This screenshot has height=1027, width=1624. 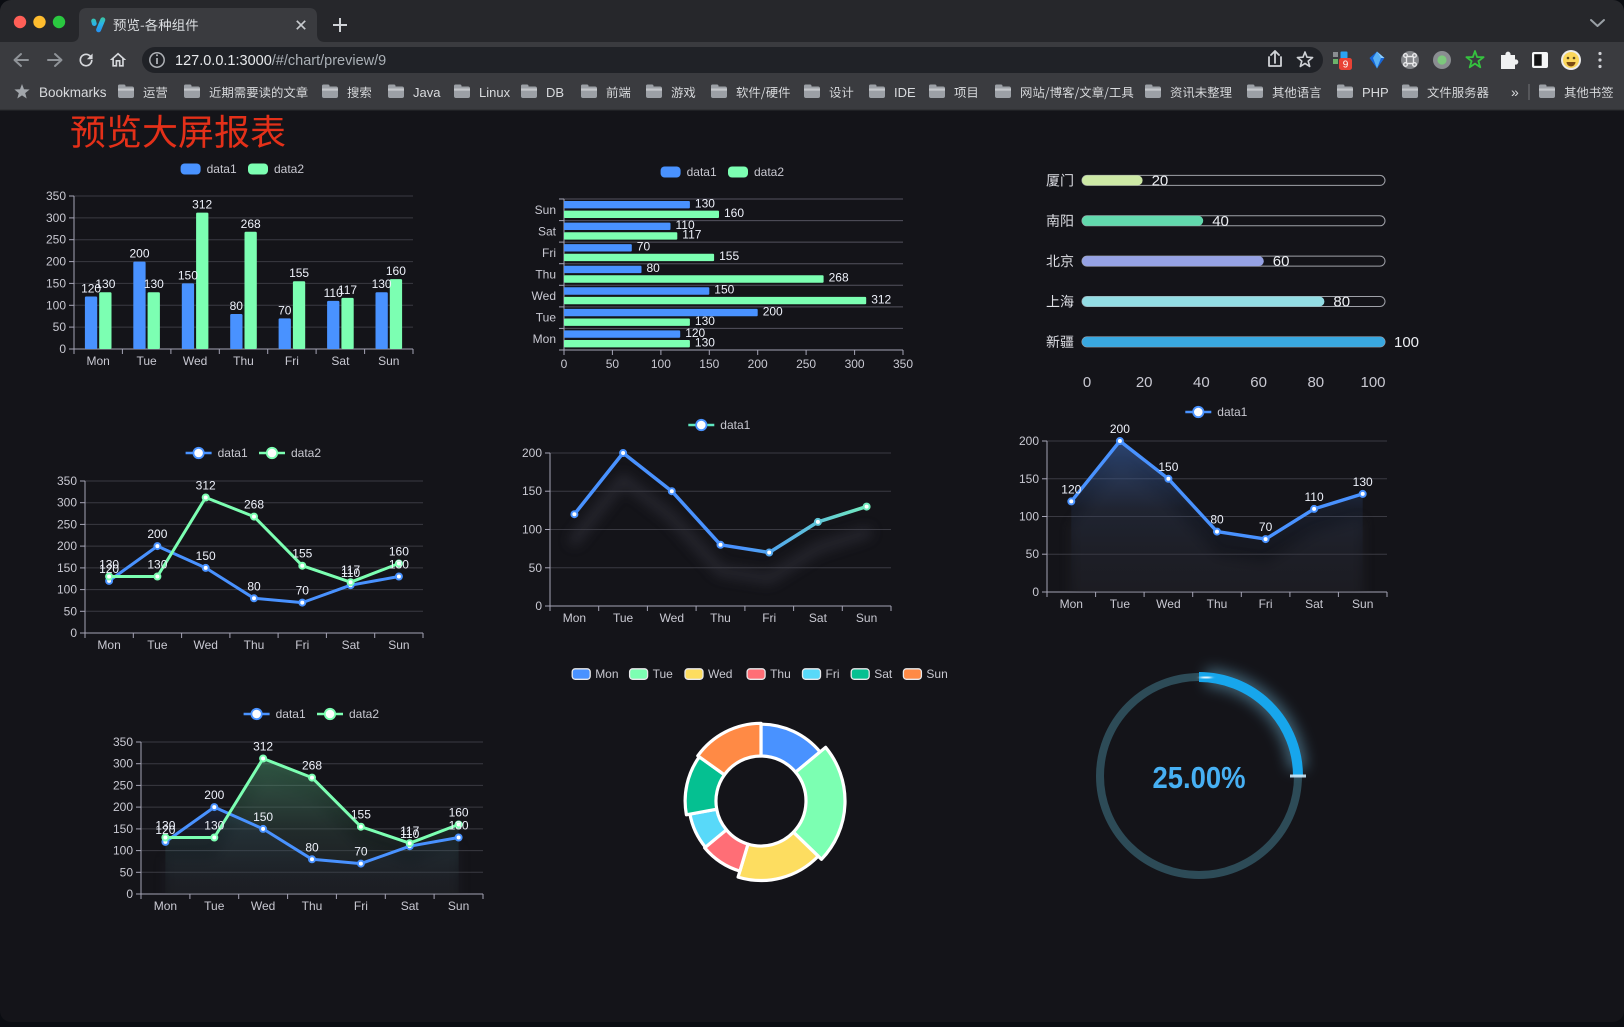 I want to click on svg-text: Bookmarks, so click(x=73, y=92).